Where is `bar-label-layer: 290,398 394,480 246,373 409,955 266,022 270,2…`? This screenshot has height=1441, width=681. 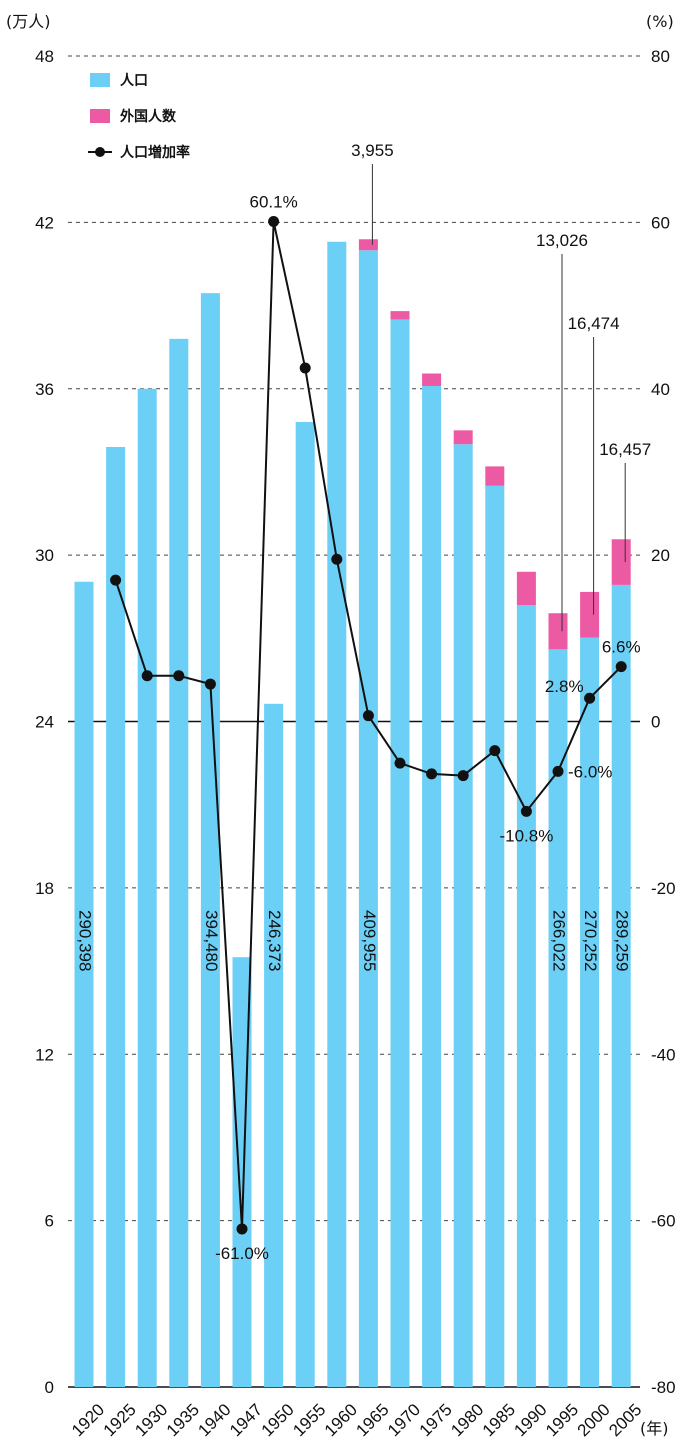 bar-label-layer: 290,398 394,480 246,373 409,955 266,022 270,2… is located at coordinates (354, 940).